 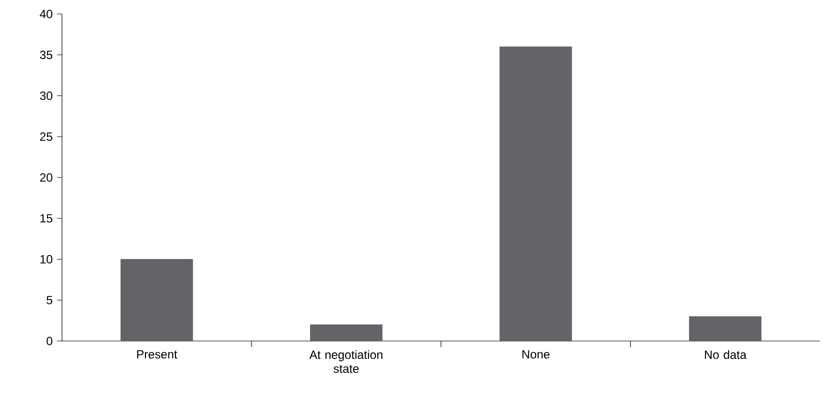 What do you see at coordinates (46, 96) in the screenshot?
I see `y-tick-label: 30` at bounding box center [46, 96].